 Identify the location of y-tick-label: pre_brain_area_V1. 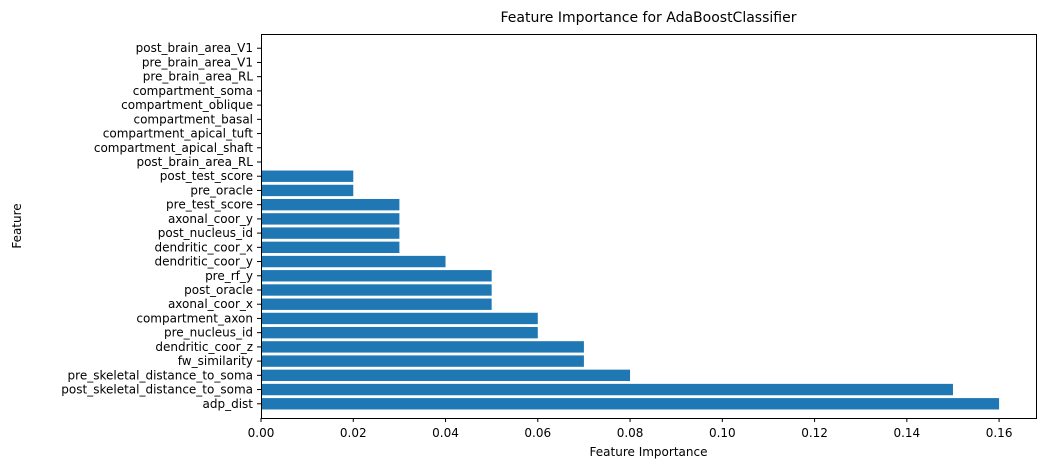
(197, 62).